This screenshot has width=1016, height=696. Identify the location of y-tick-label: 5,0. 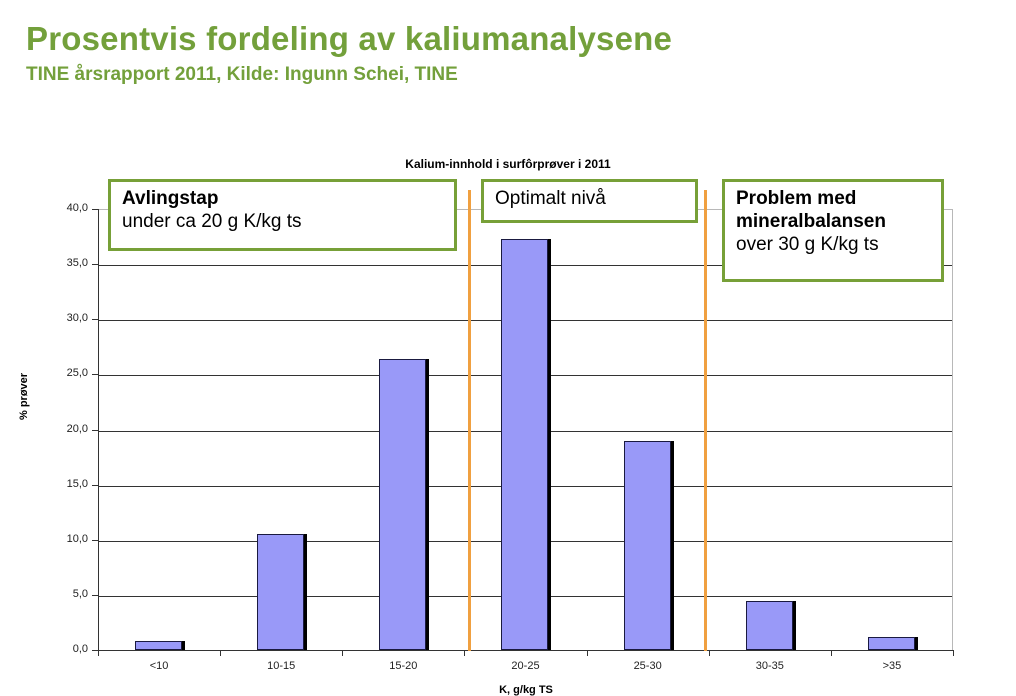
(80, 593).